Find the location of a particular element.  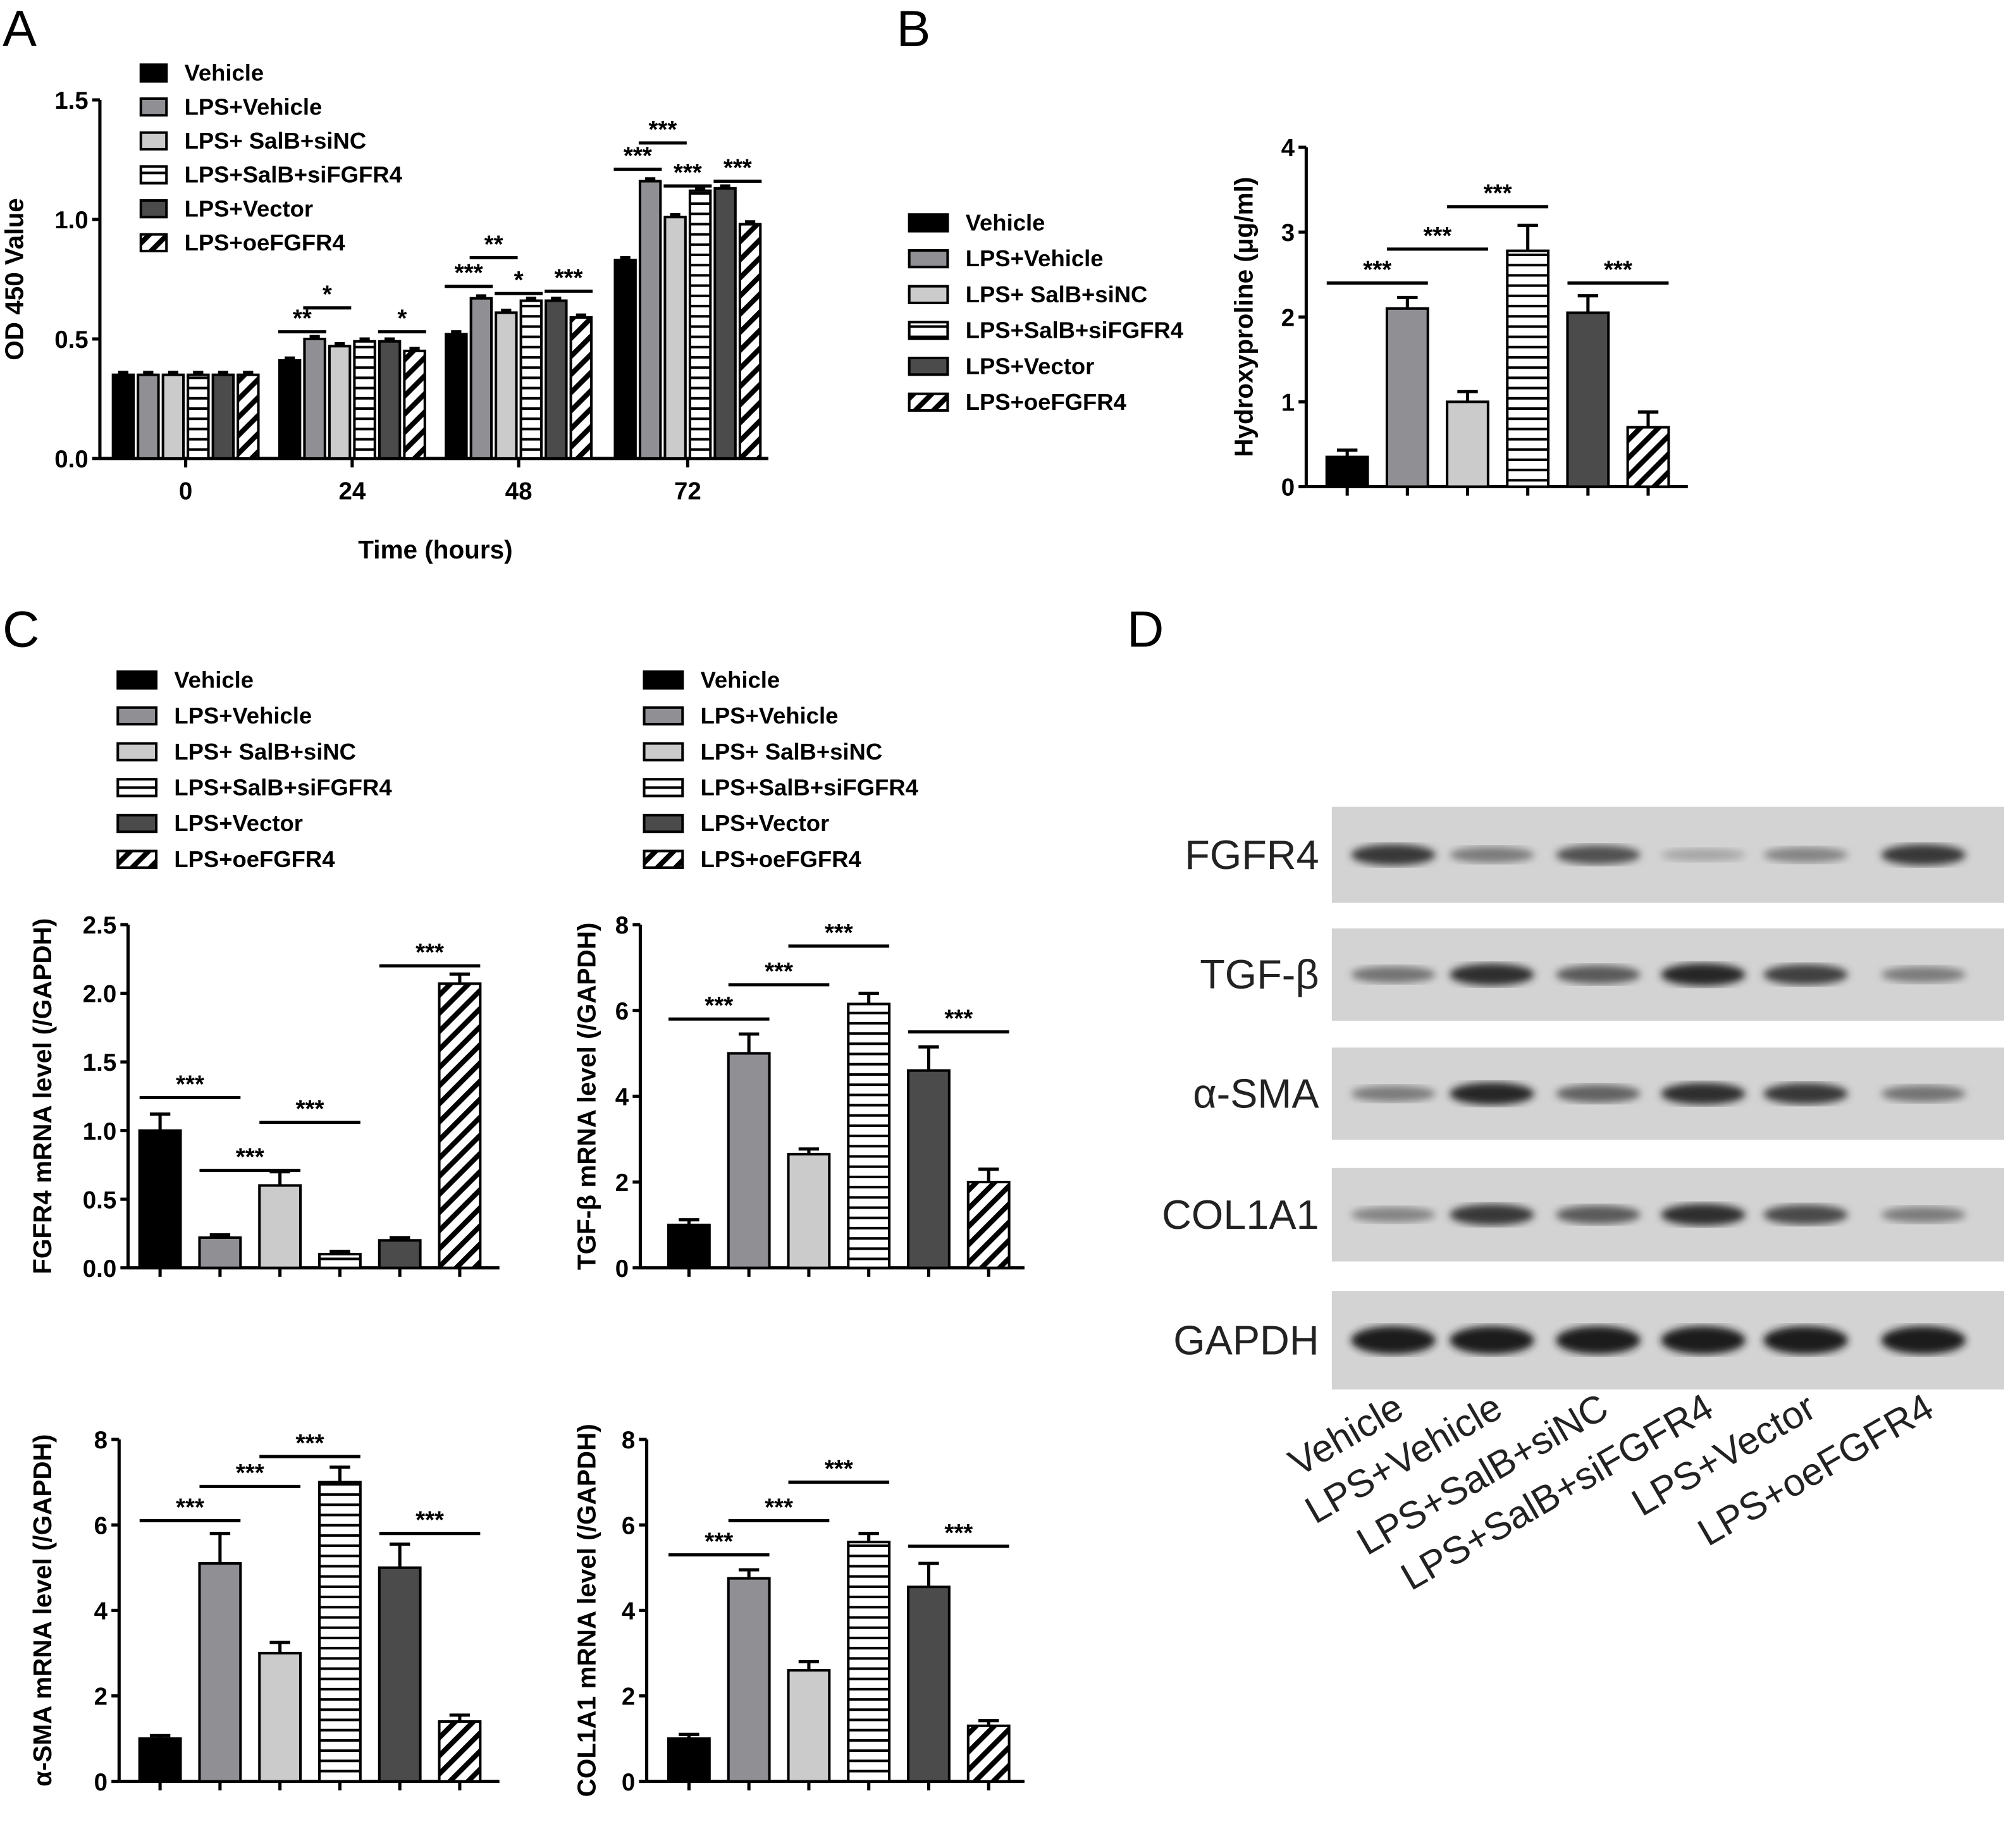

panel-label-c: C is located at coordinates (21, 630).